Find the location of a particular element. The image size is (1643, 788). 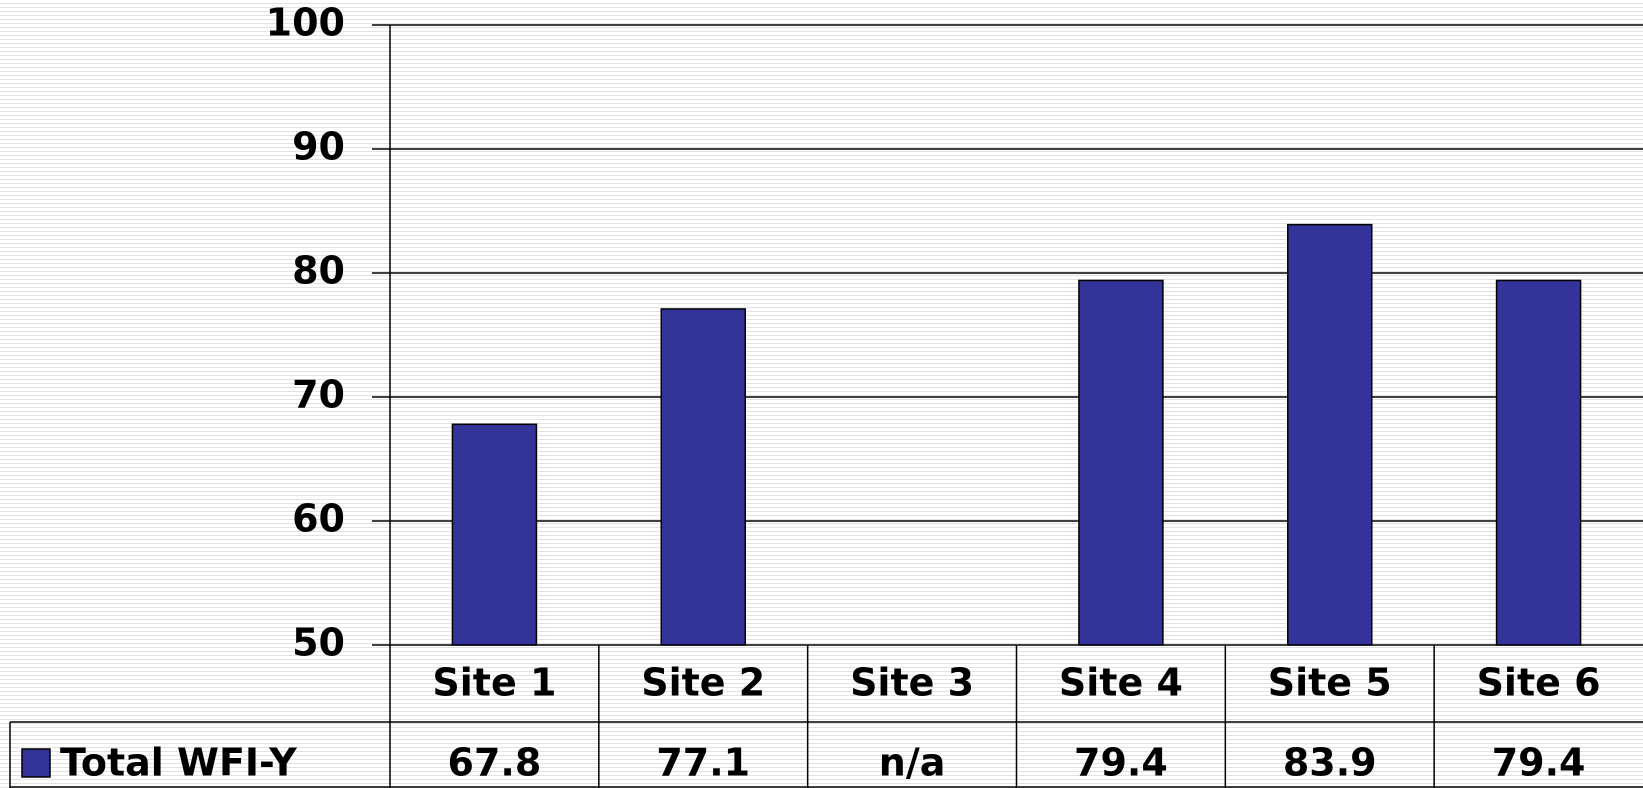

table-value: 67.8 is located at coordinates (495, 763).